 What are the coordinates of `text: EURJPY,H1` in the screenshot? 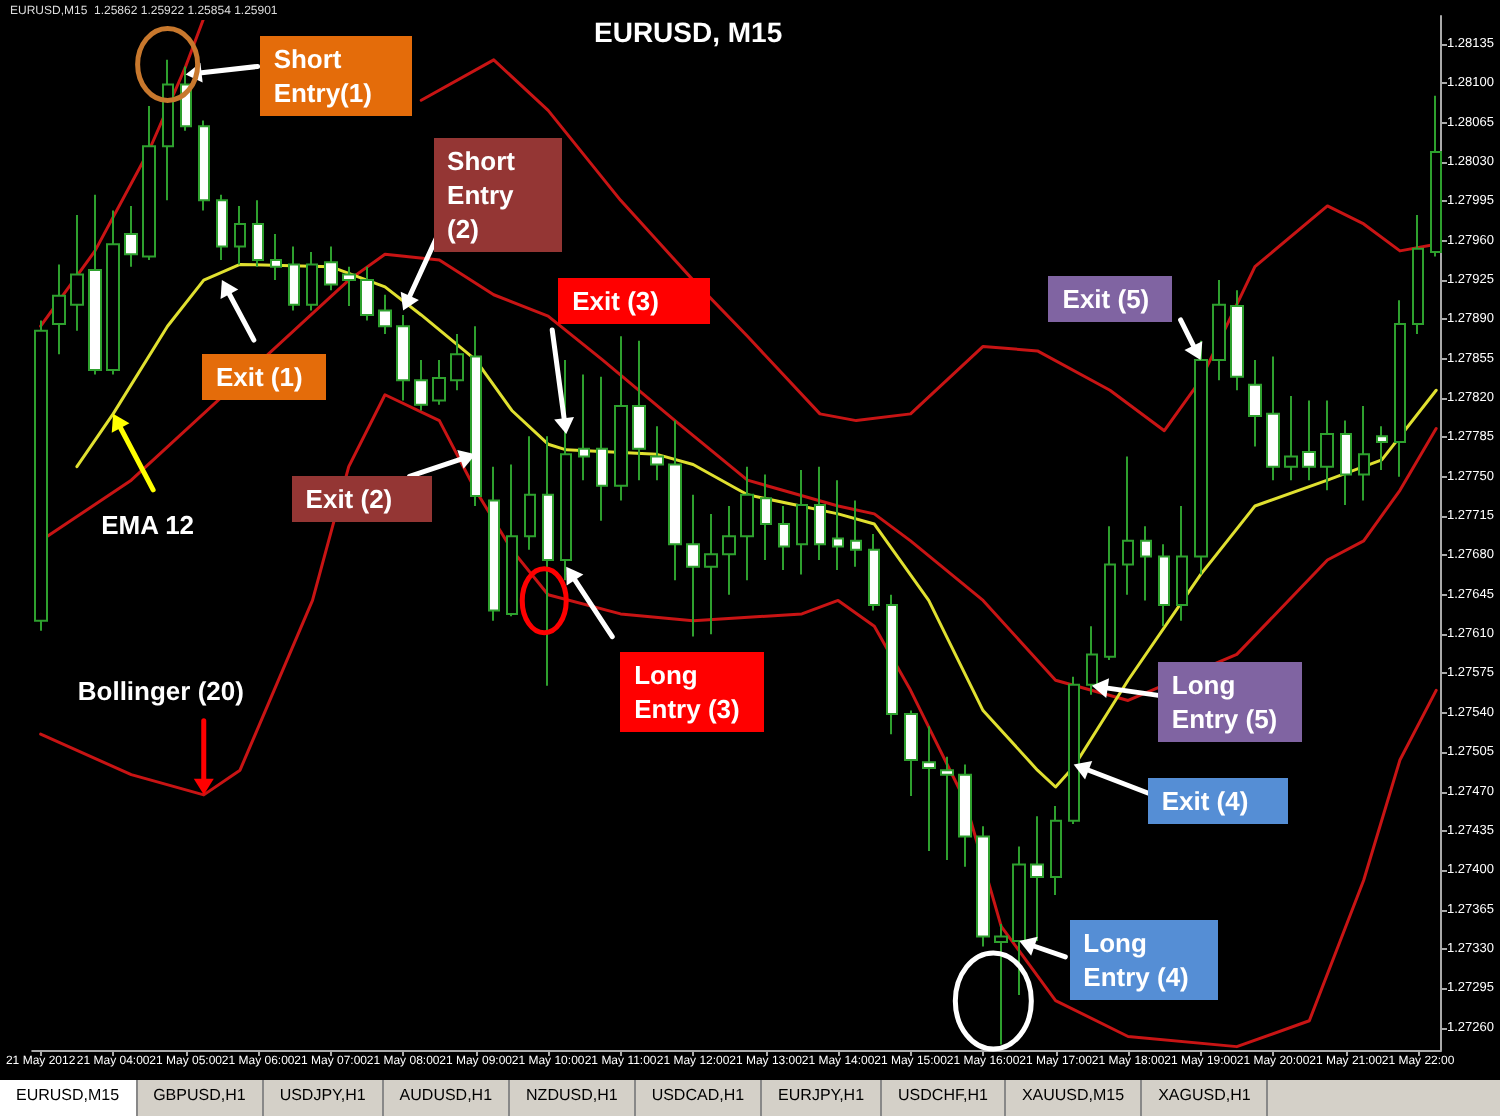 It's located at (822, 1098).